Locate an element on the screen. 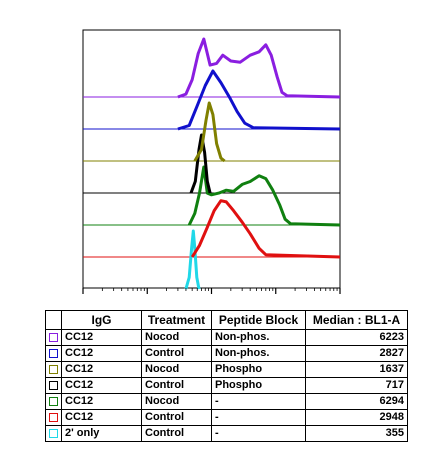  cell-median: 2948 is located at coordinates (356, 417).